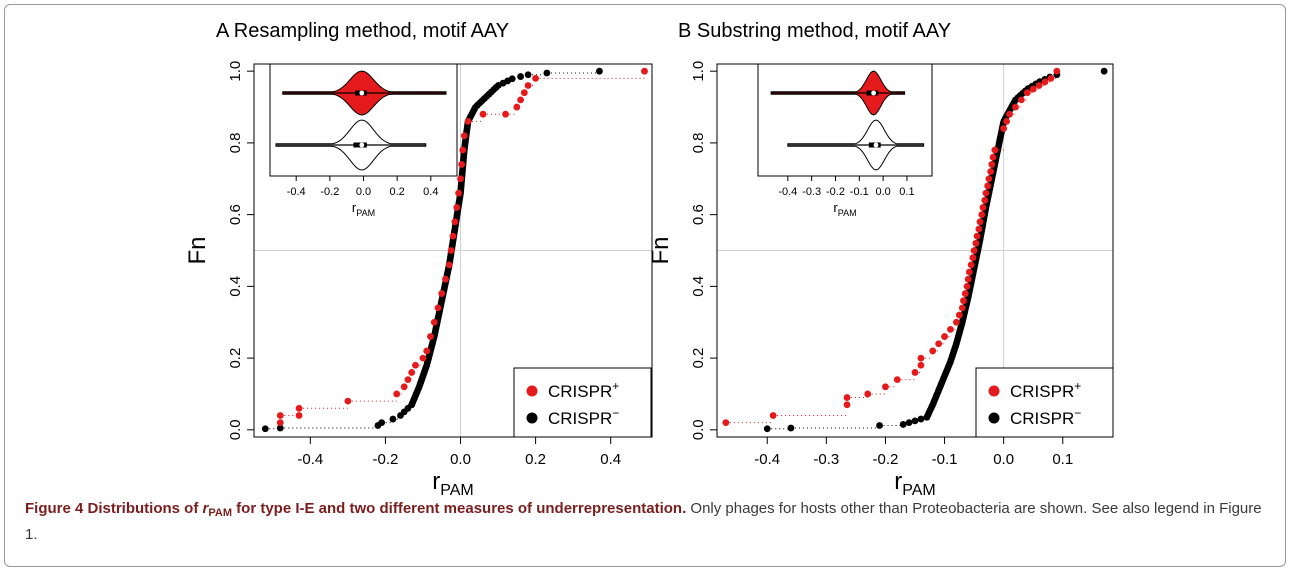 Image resolution: width=1292 pixels, height=574 pixels. What do you see at coordinates (235, 358) in the screenshot?
I see `y-tick-label: 0.2` at bounding box center [235, 358].